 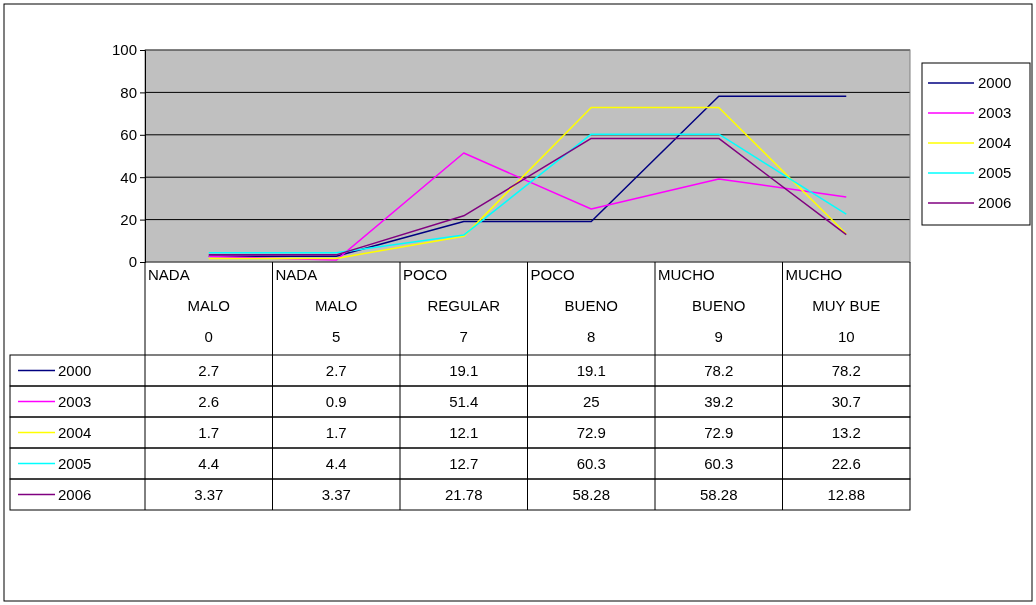 What do you see at coordinates (128, 92) in the screenshot?
I see `y-tick-label: 80` at bounding box center [128, 92].